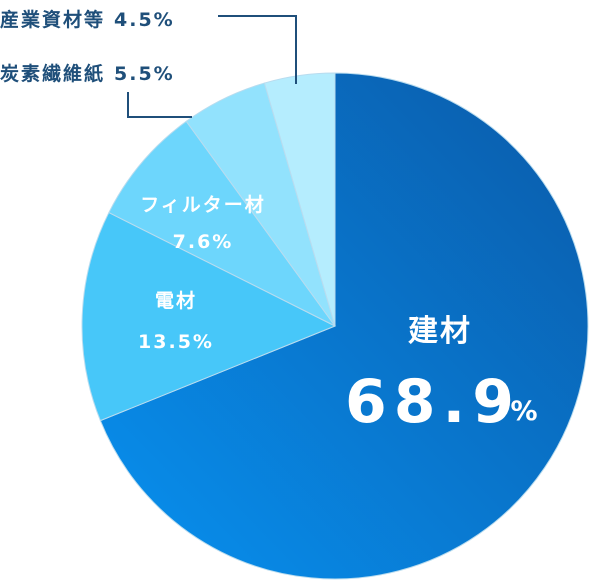  Describe the element at coordinates (144, 20) in the screenshot. I see `label-sangyo-value: 4.5%` at that location.